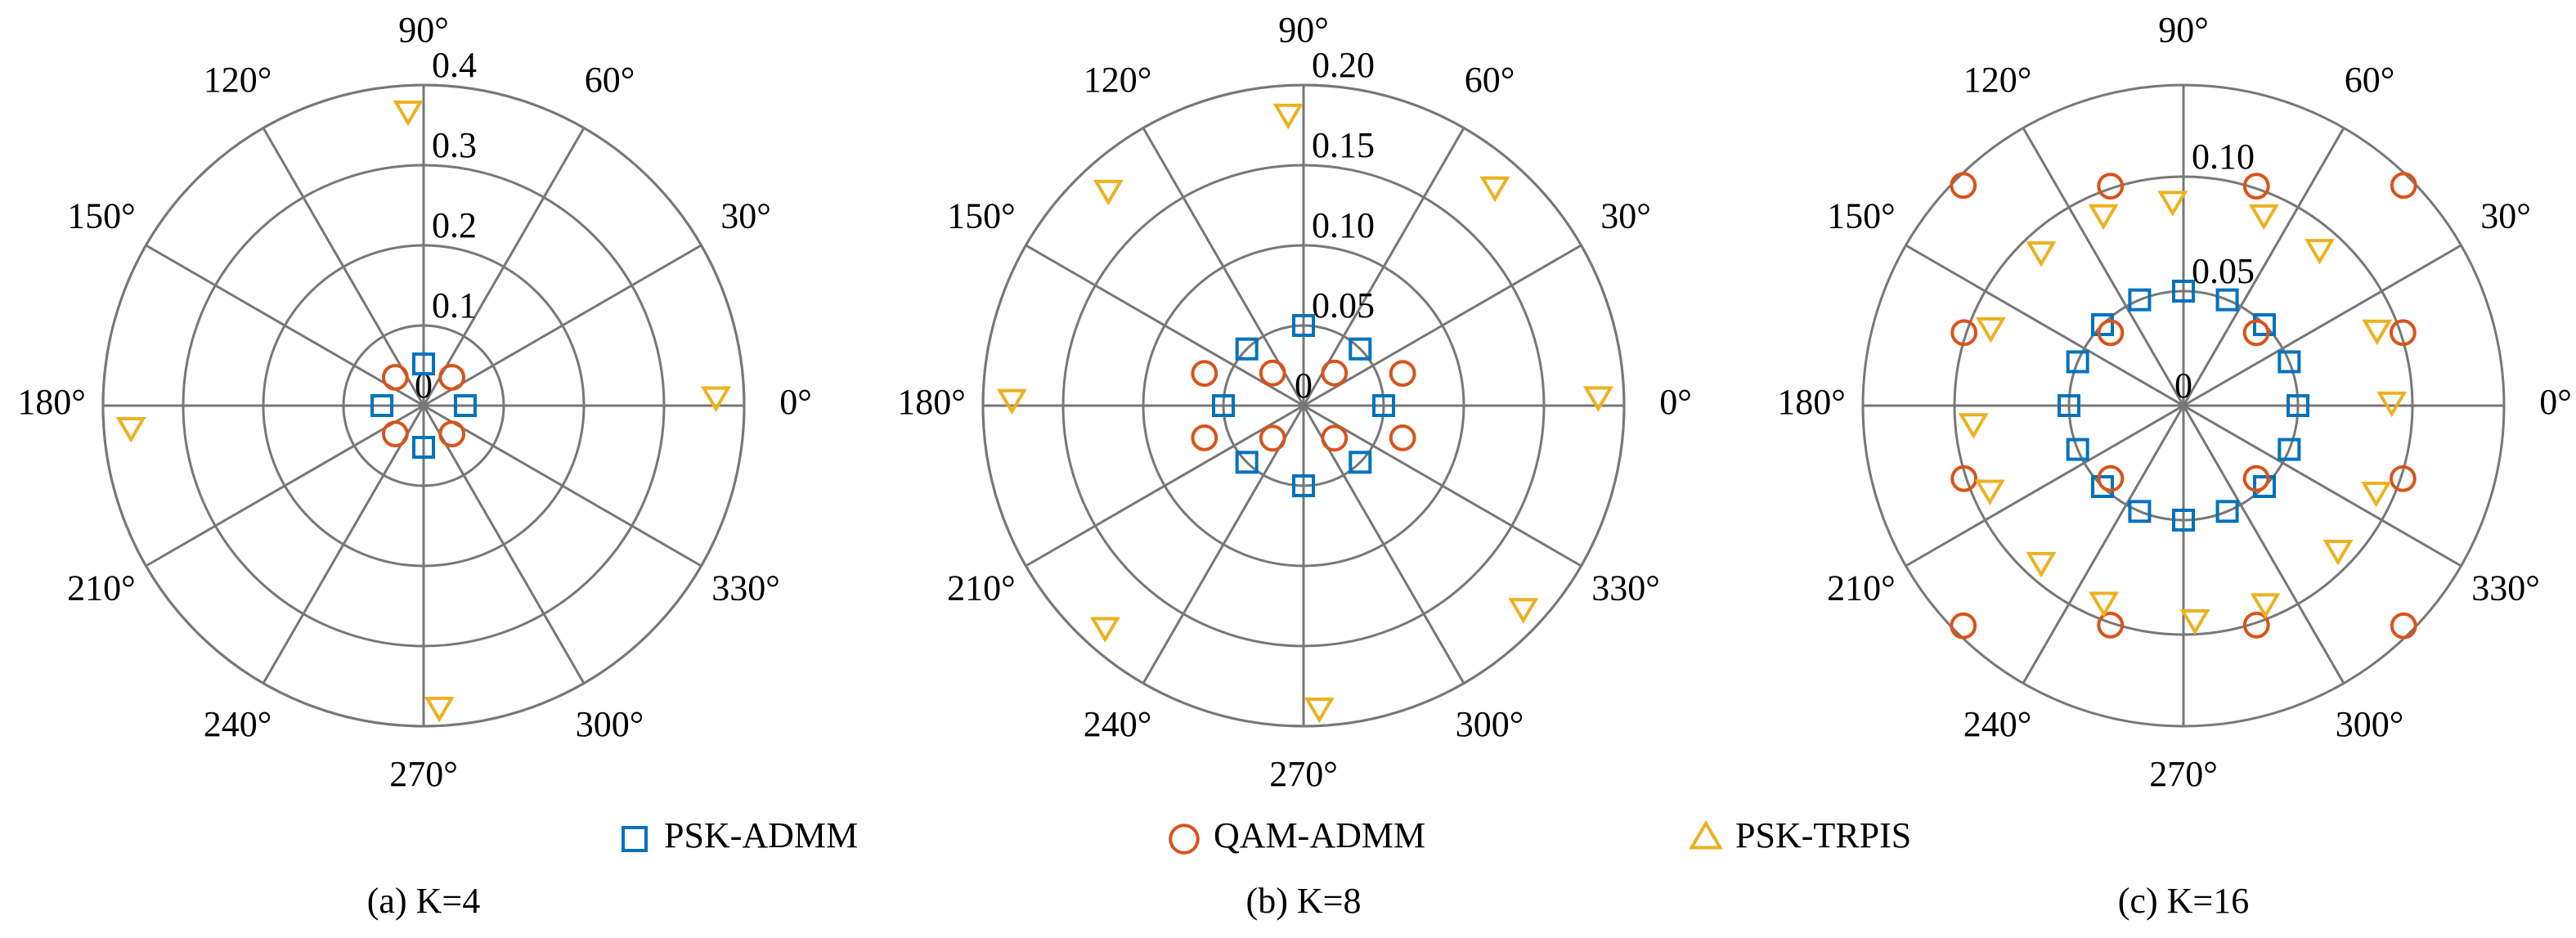 The image size is (2576, 938). I want to click on legend-label: QAM-ADMM, so click(1320, 835).